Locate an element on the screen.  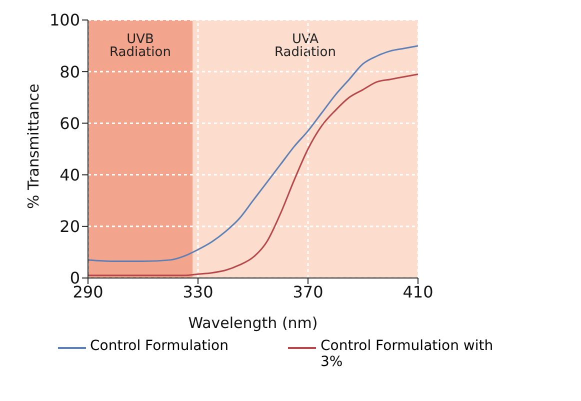
x-tick-label: 370 is located at coordinates (308, 292).